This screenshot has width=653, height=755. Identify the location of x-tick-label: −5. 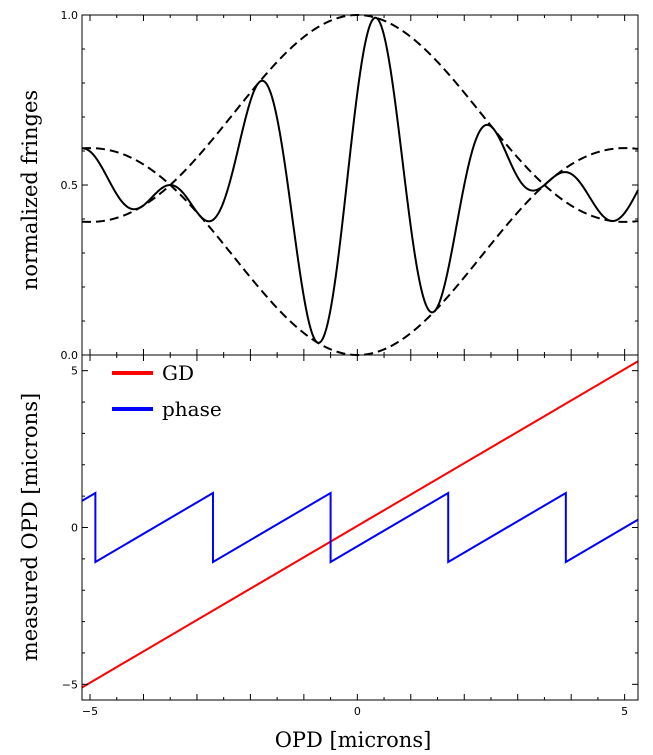
(90, 711).